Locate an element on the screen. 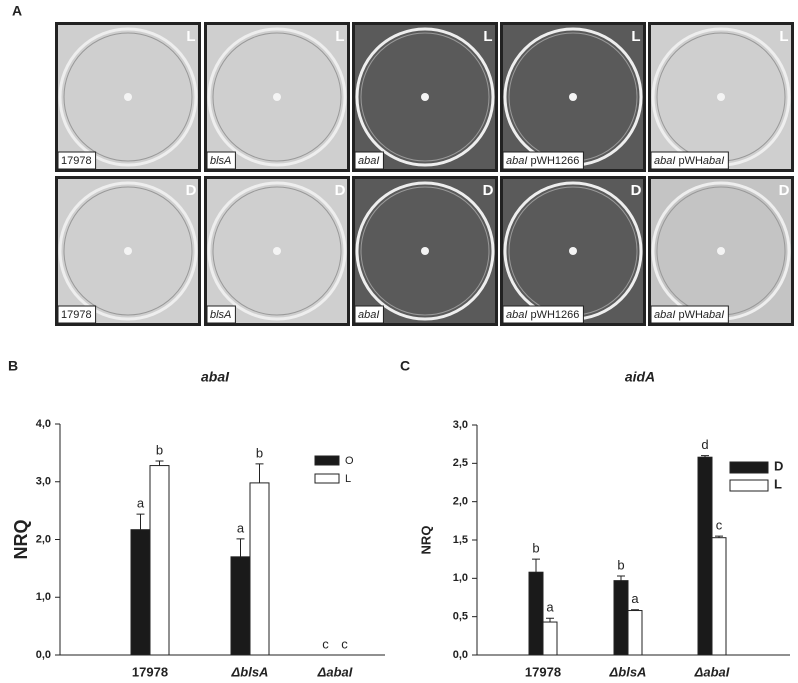 Image resolution: width=798 pixels, height=683 pixels. plate-caption: 17978 is located at coordinates (76, 315).